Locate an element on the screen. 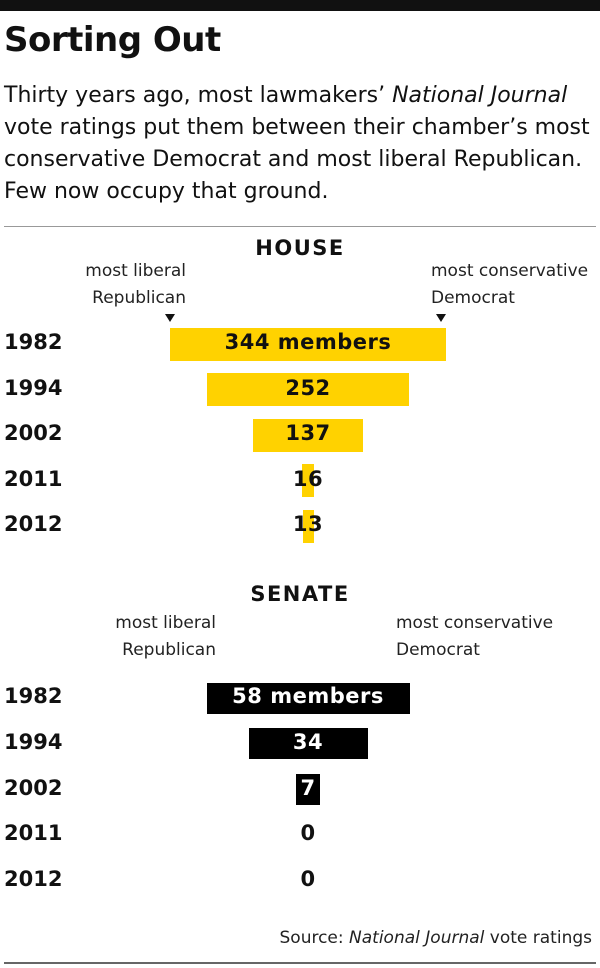  senate-year-label: 2002 is located at coordinates (33, 787).